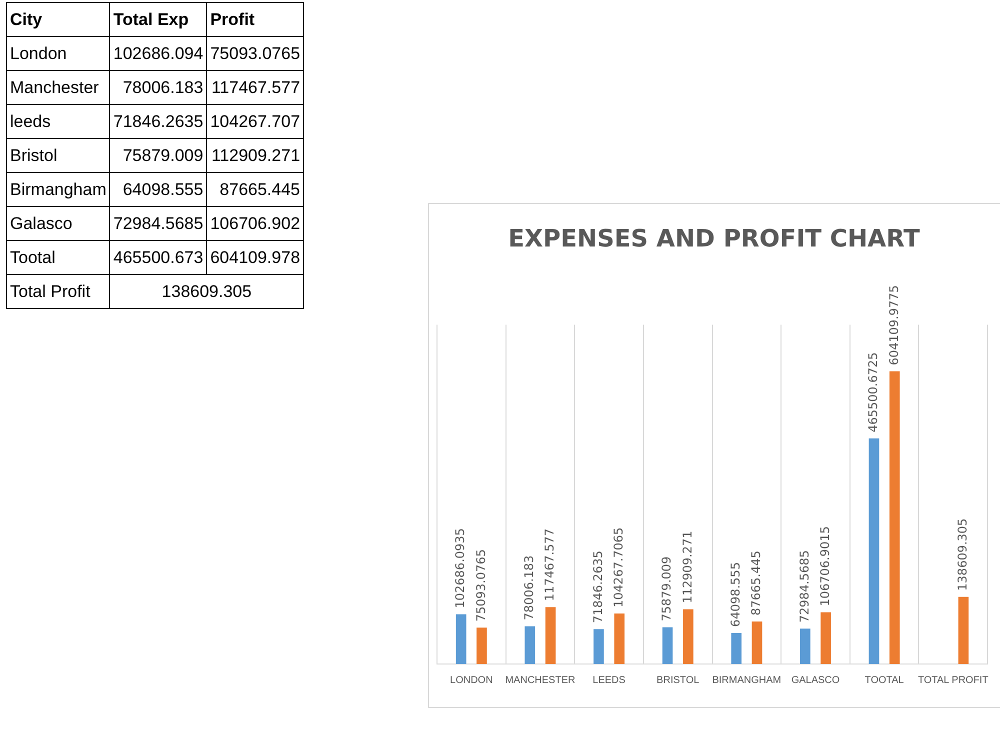 Image resolution: width=1000 pixels, height=750 pixels. I want to click on text: 112909.271, so click(255, 155).